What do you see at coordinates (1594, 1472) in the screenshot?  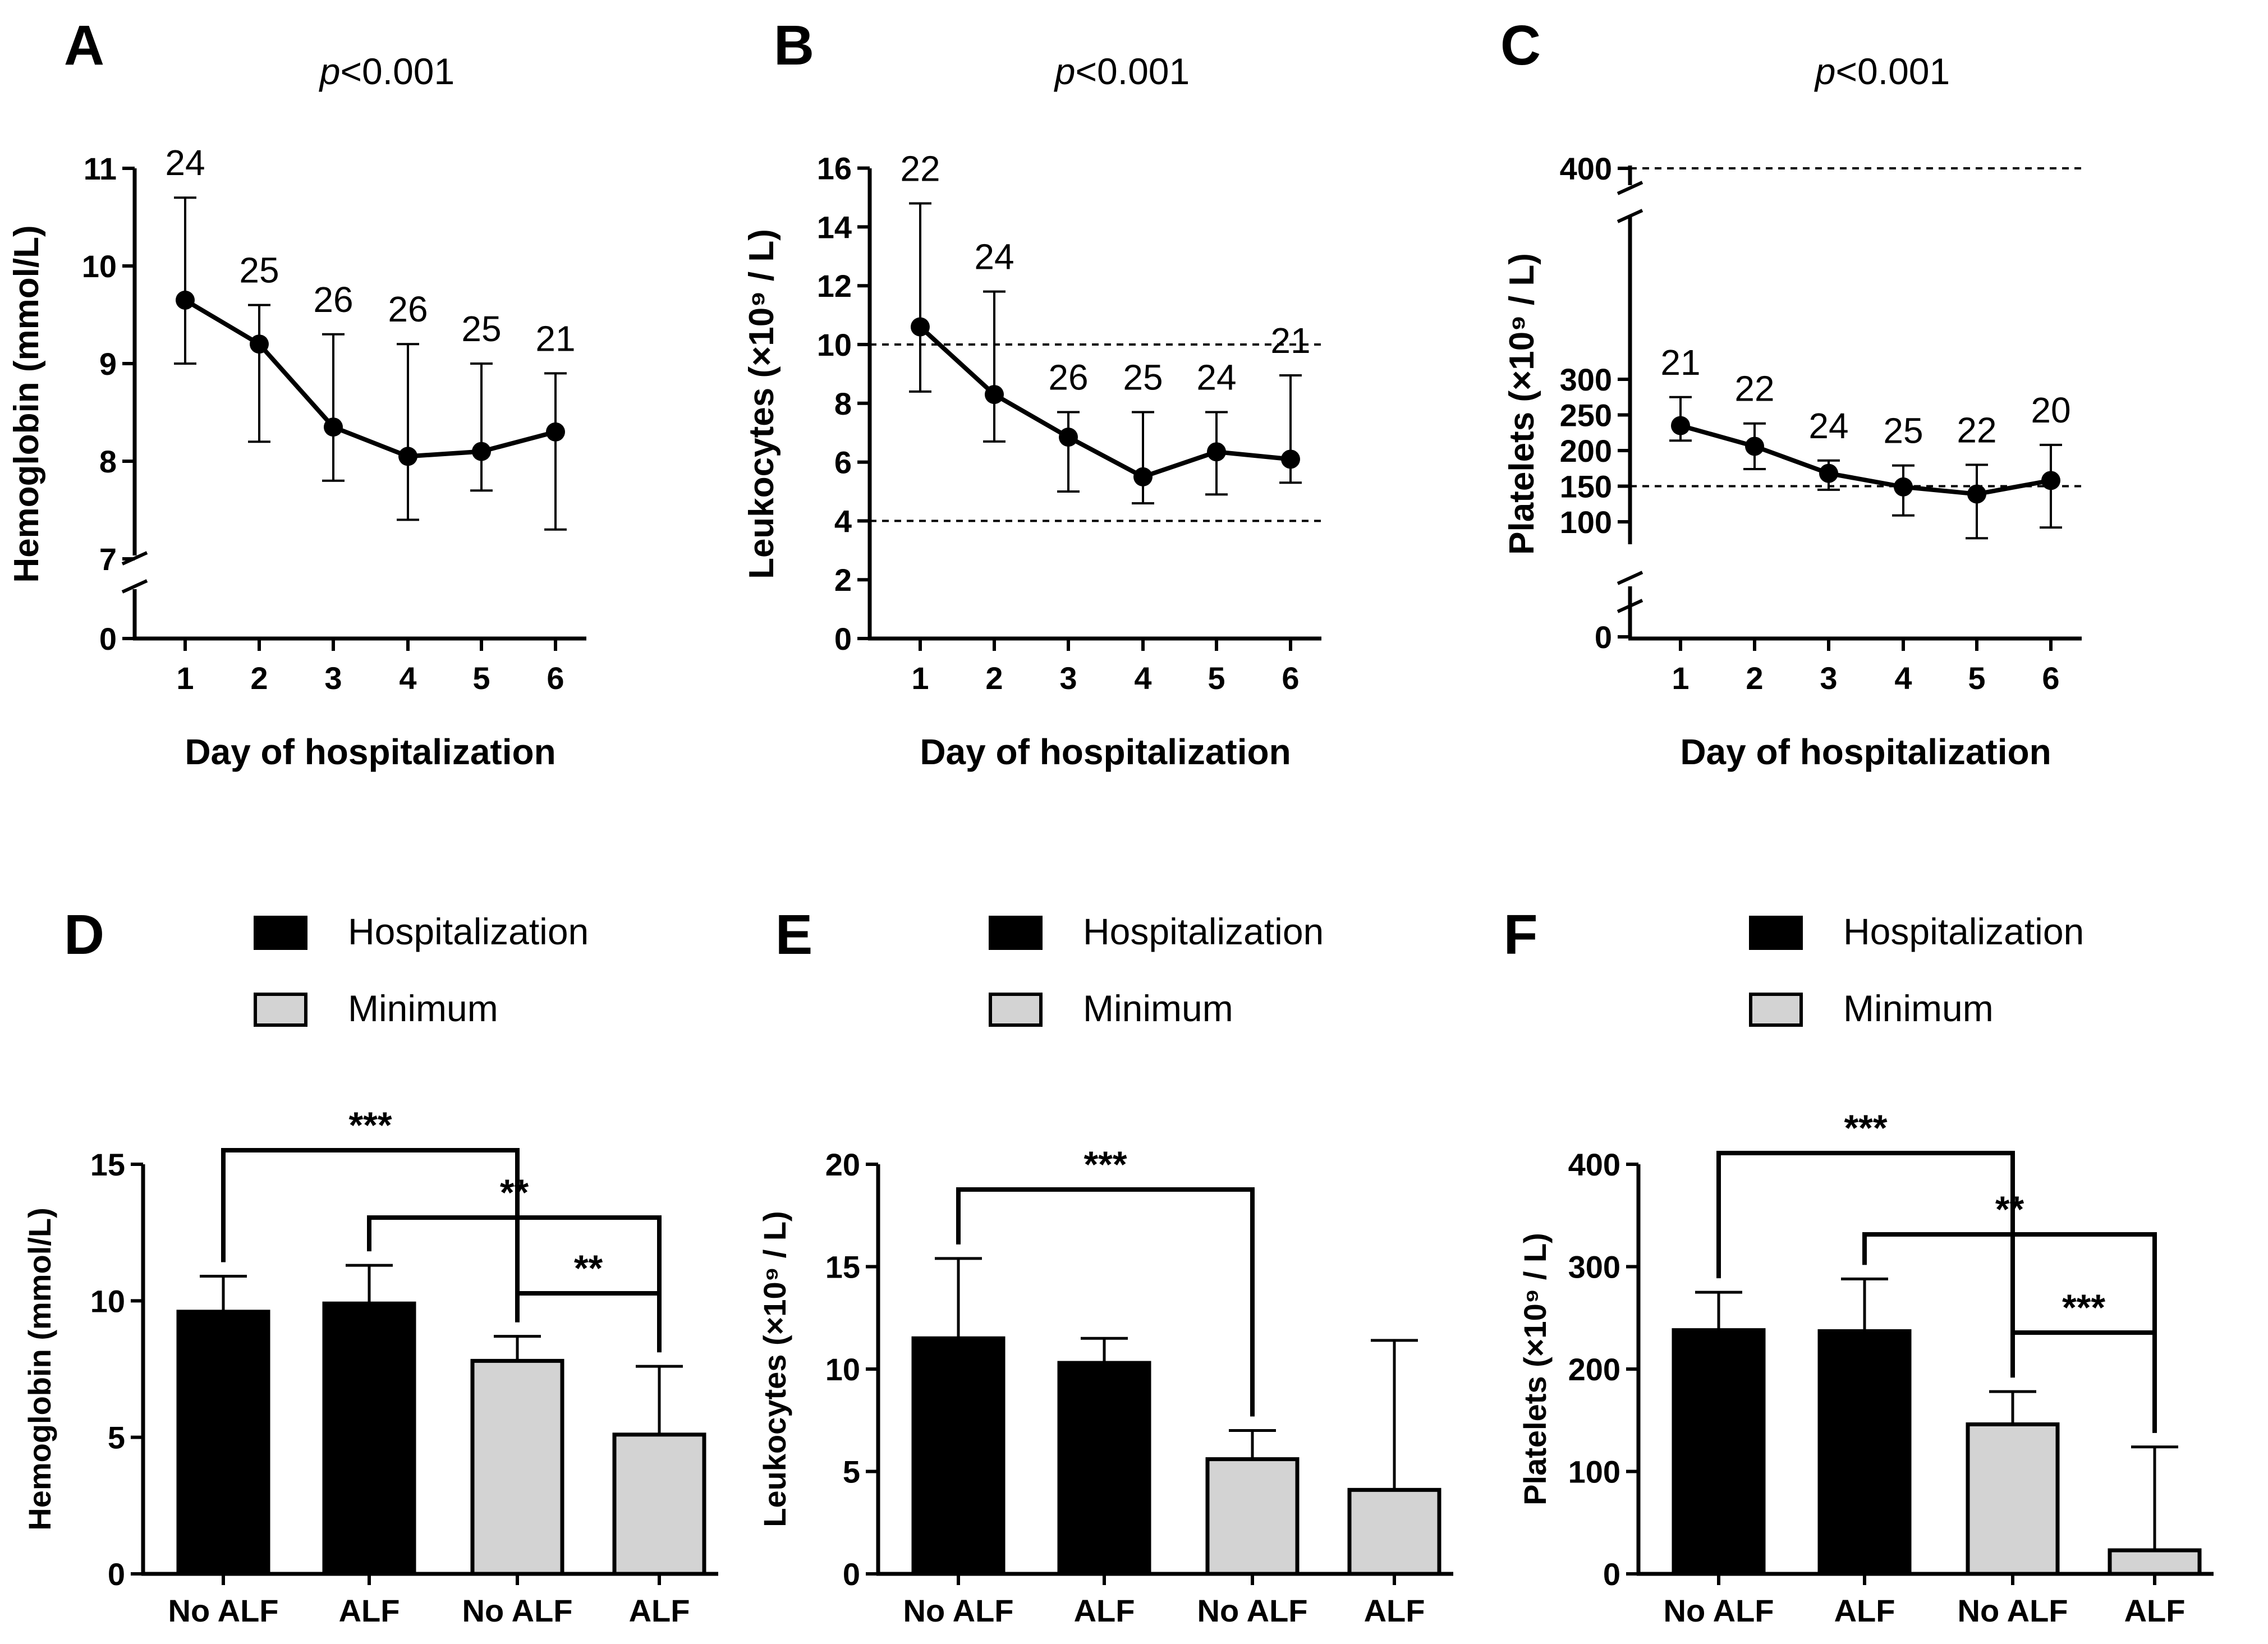 I see `y-tick-label: 100` at bounding box center [1594, 1472].